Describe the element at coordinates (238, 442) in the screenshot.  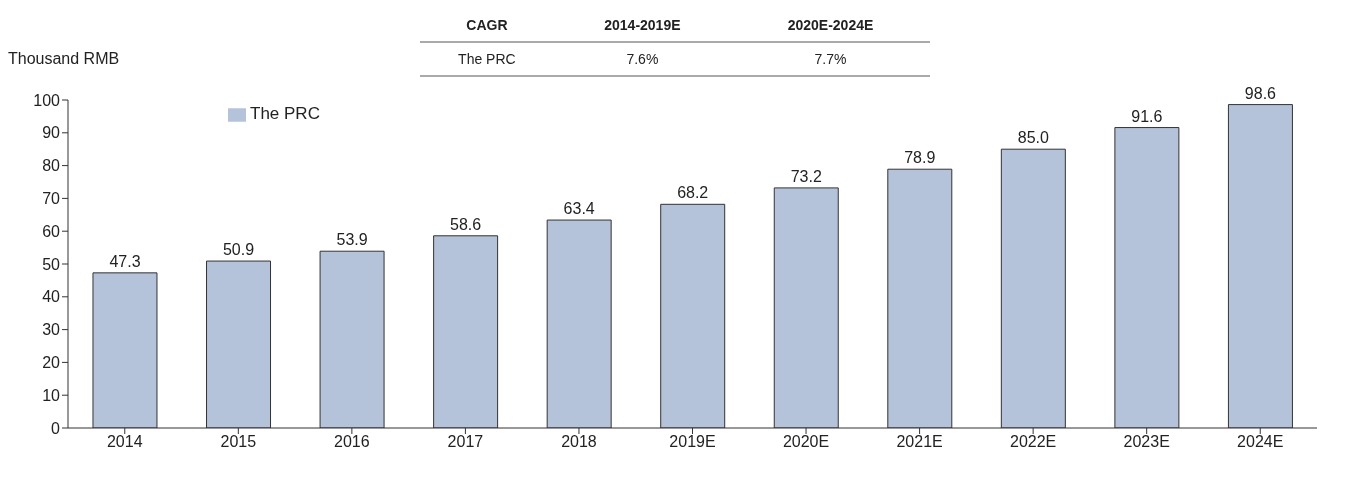
I see `x-tick-label: 2015` at that location.